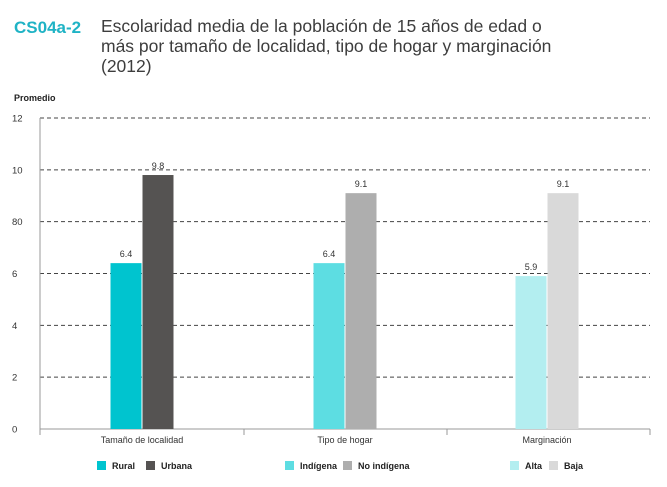 The image size is (667, 487). I want to click on bar-baja, so click(563, 311).